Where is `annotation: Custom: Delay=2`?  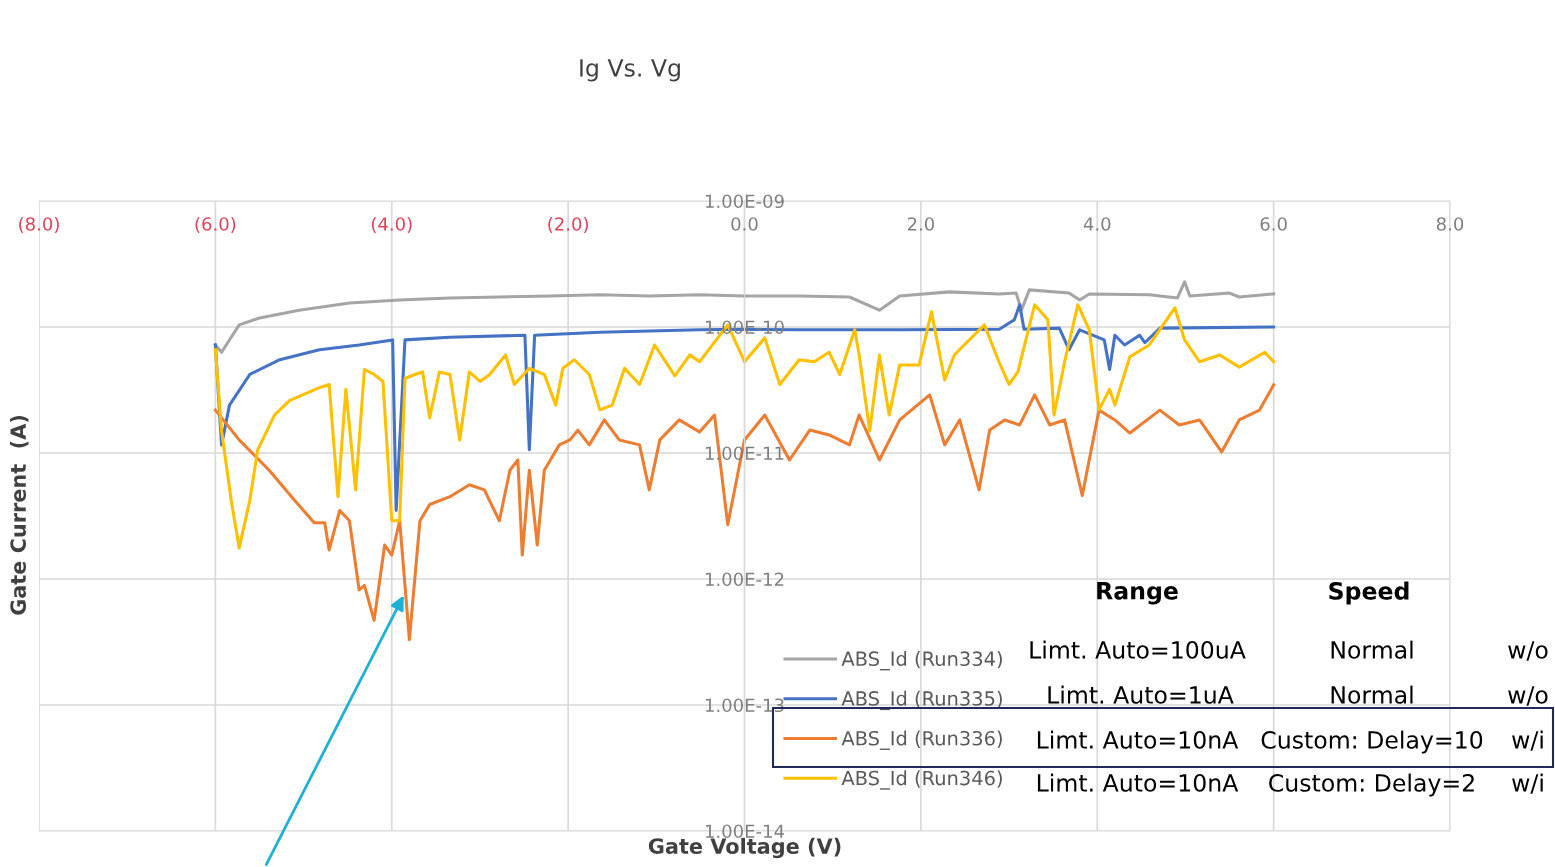 annotation: Custom: Delay=2 is located at coordinates (1371, 785).